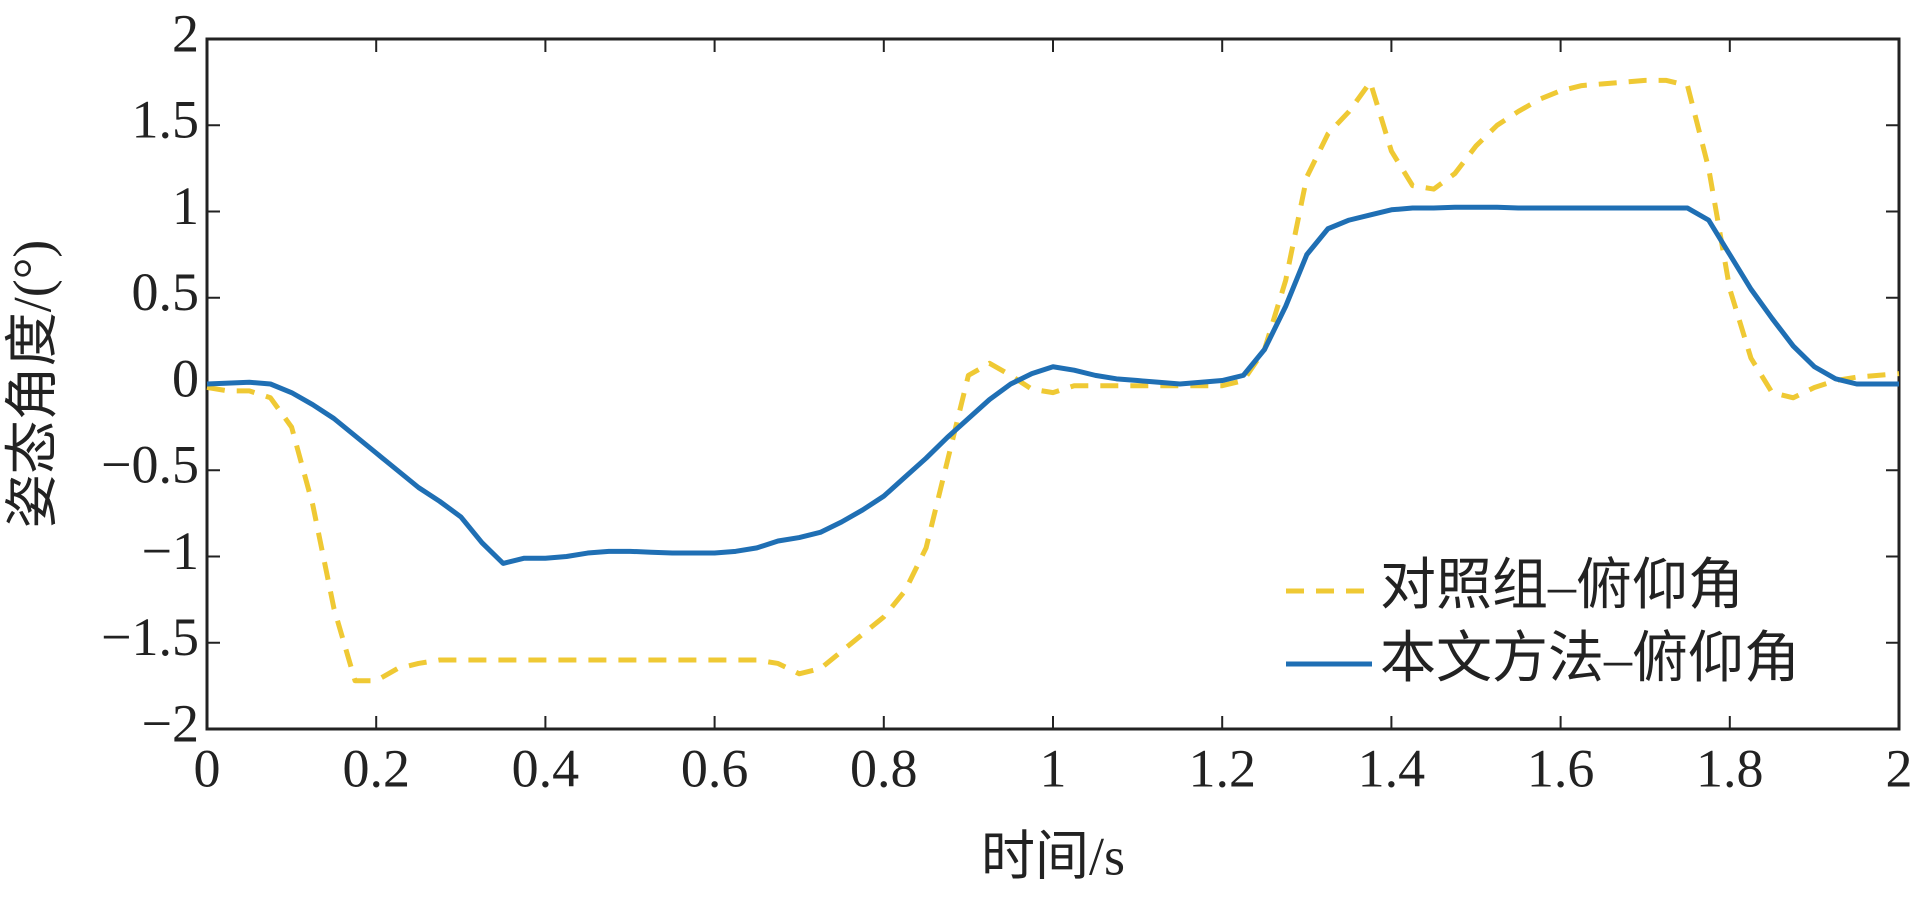 This screenshot has height=899, width=1911. Describe the element at coordinates (170, 723) in the screenshot. I see `y-tick-label: −2` at that location.